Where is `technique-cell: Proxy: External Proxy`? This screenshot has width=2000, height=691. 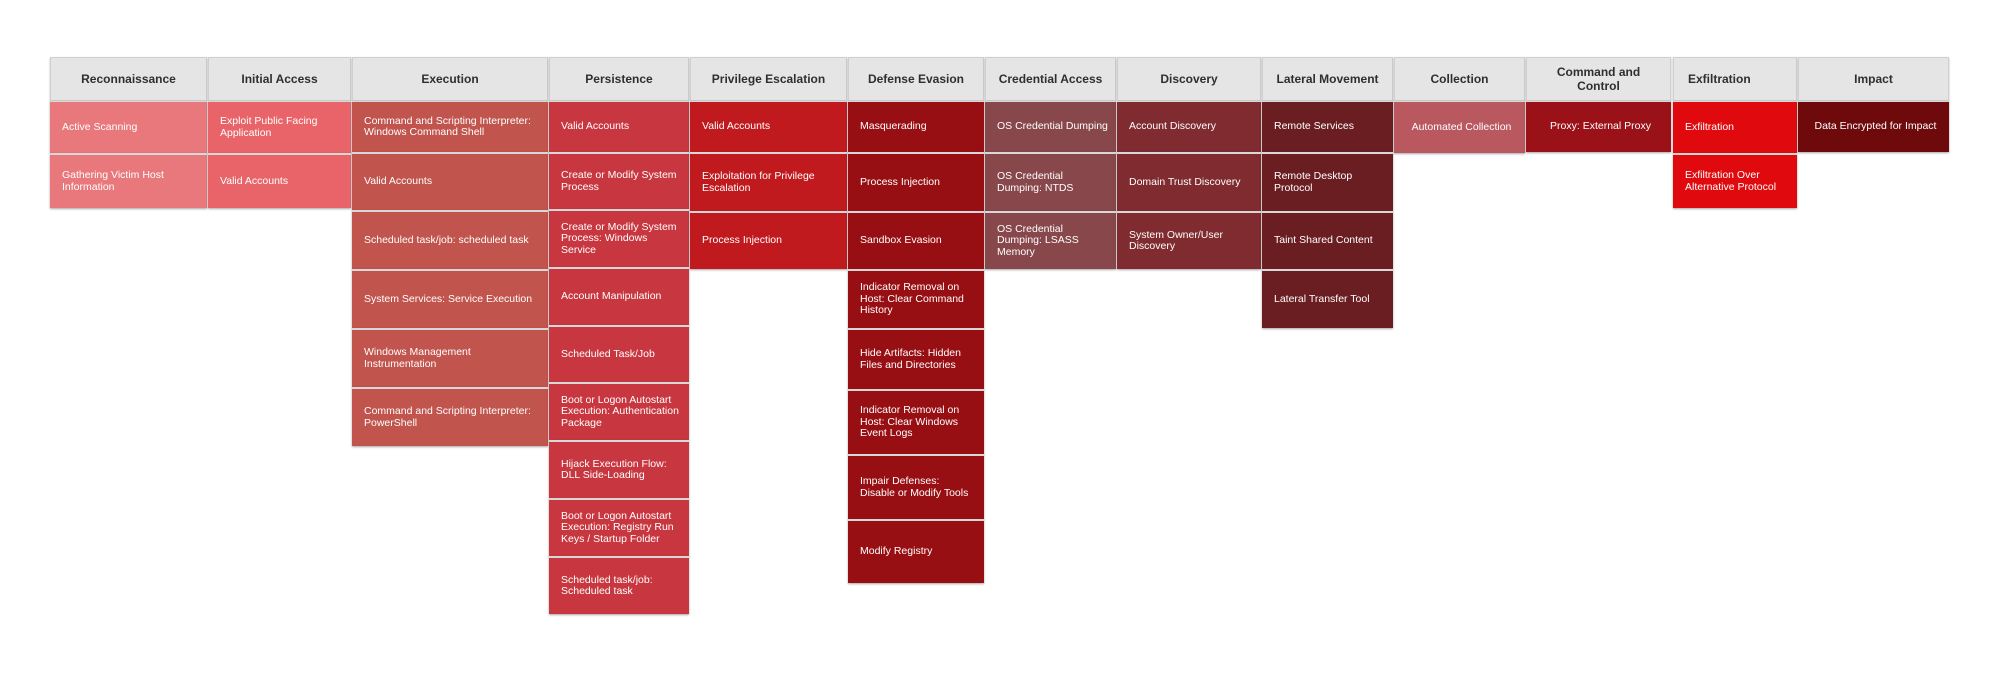
technique-cell: Proxy: External Proxy is located at coordinates (1598, 126).